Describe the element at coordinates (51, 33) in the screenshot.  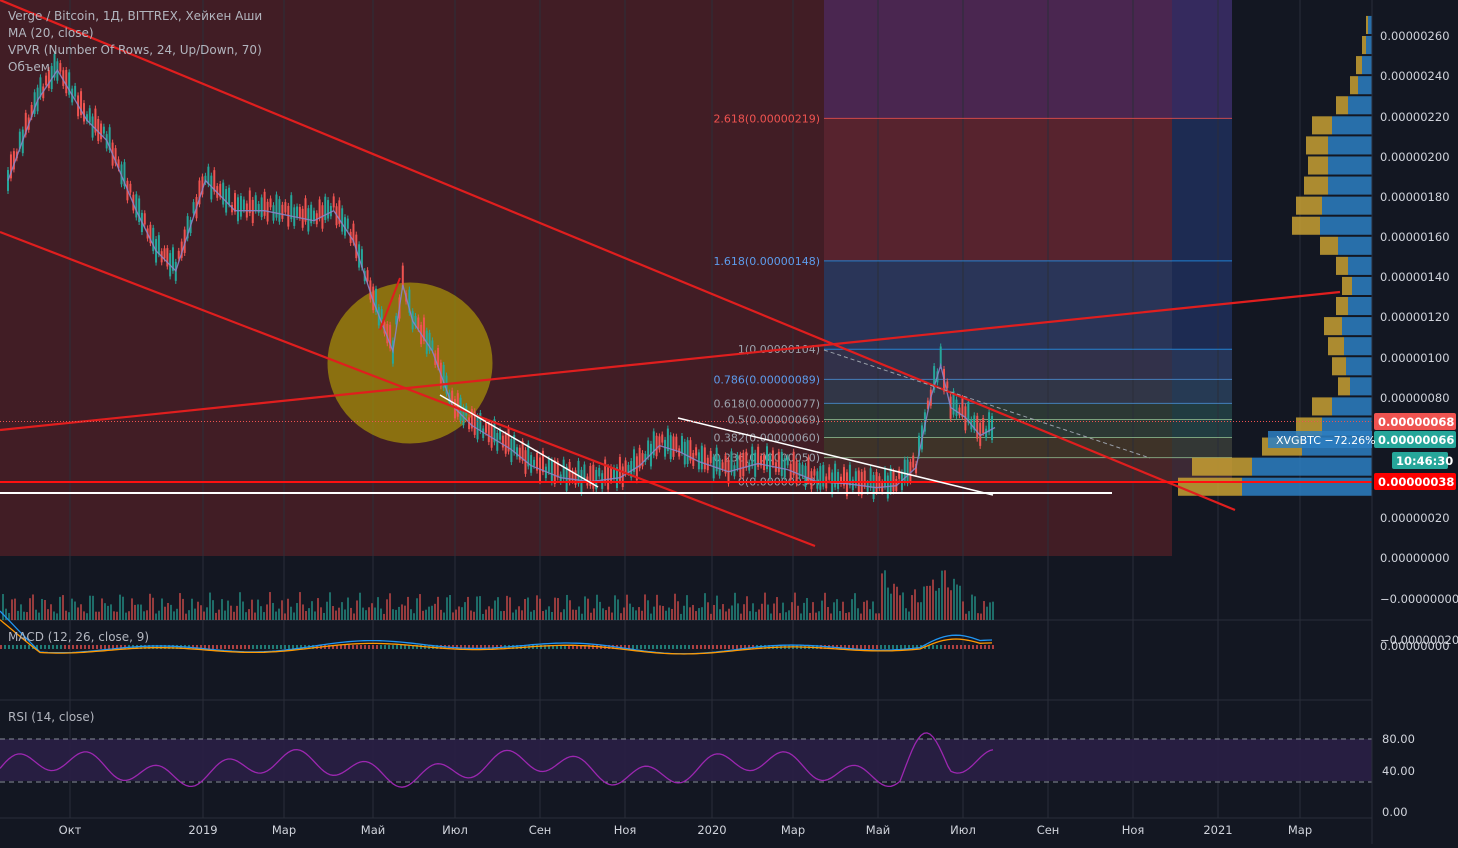
I see `legend-ma: MA (20, close)` at that location.